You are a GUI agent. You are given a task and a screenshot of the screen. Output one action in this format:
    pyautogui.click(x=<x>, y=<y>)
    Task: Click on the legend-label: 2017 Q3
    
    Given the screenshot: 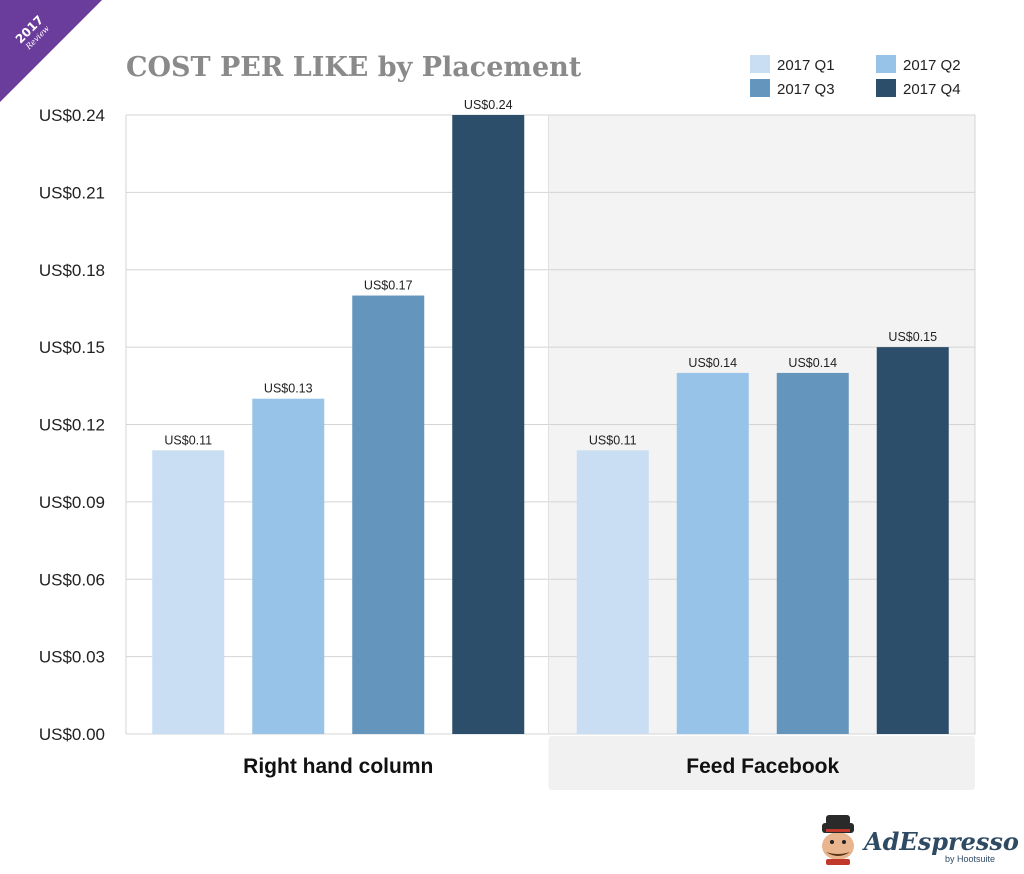 What is the action you would take?
    pyautogui.click(x=806, y=89)
    